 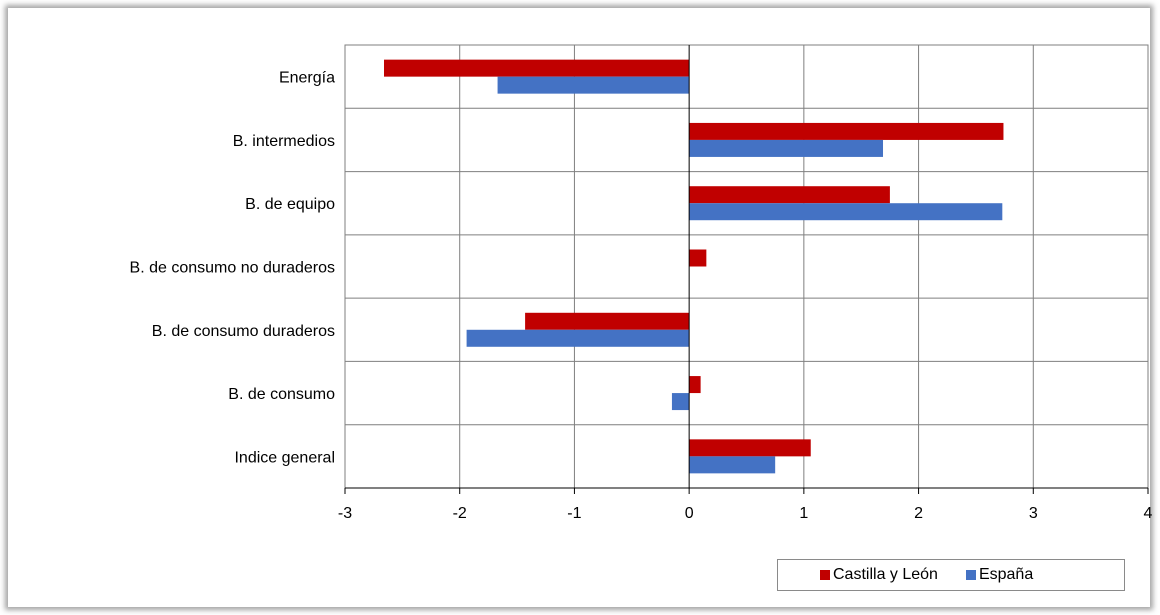 What do you see at coordinates (951, 575) in the screenshot?
I see `chart-legend: Castilla y León España` at bounding box center [951, 575].